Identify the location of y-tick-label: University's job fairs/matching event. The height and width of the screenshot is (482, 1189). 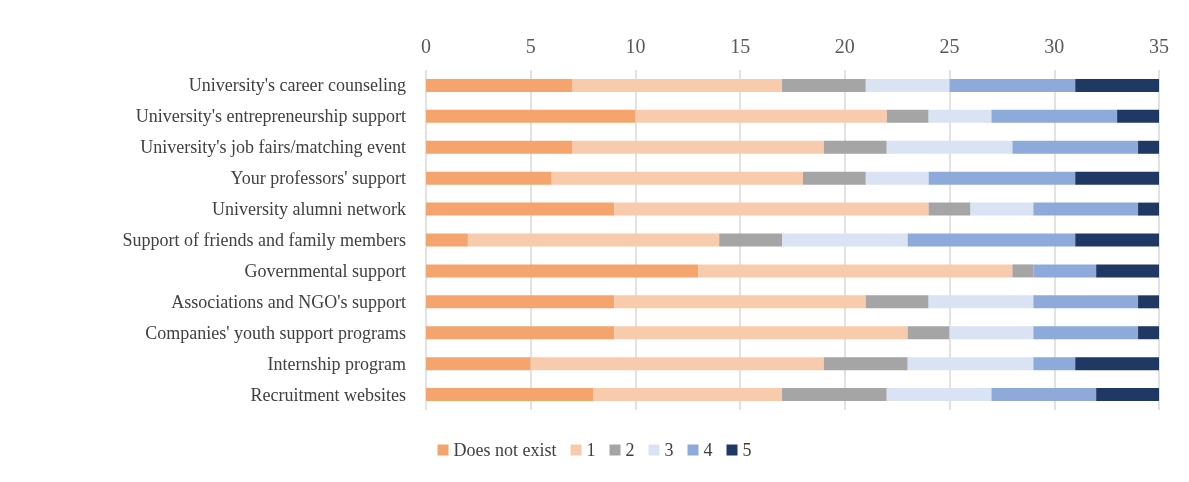
(273, 147).